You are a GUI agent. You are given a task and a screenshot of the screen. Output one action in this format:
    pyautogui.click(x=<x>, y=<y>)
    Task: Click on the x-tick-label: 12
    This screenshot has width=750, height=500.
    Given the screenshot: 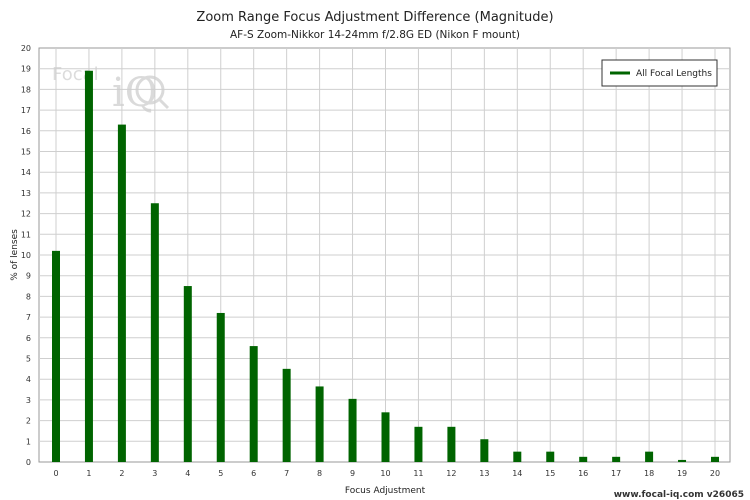 What is the action you would take?
    pyautogui.click(x=451, y=473)
    